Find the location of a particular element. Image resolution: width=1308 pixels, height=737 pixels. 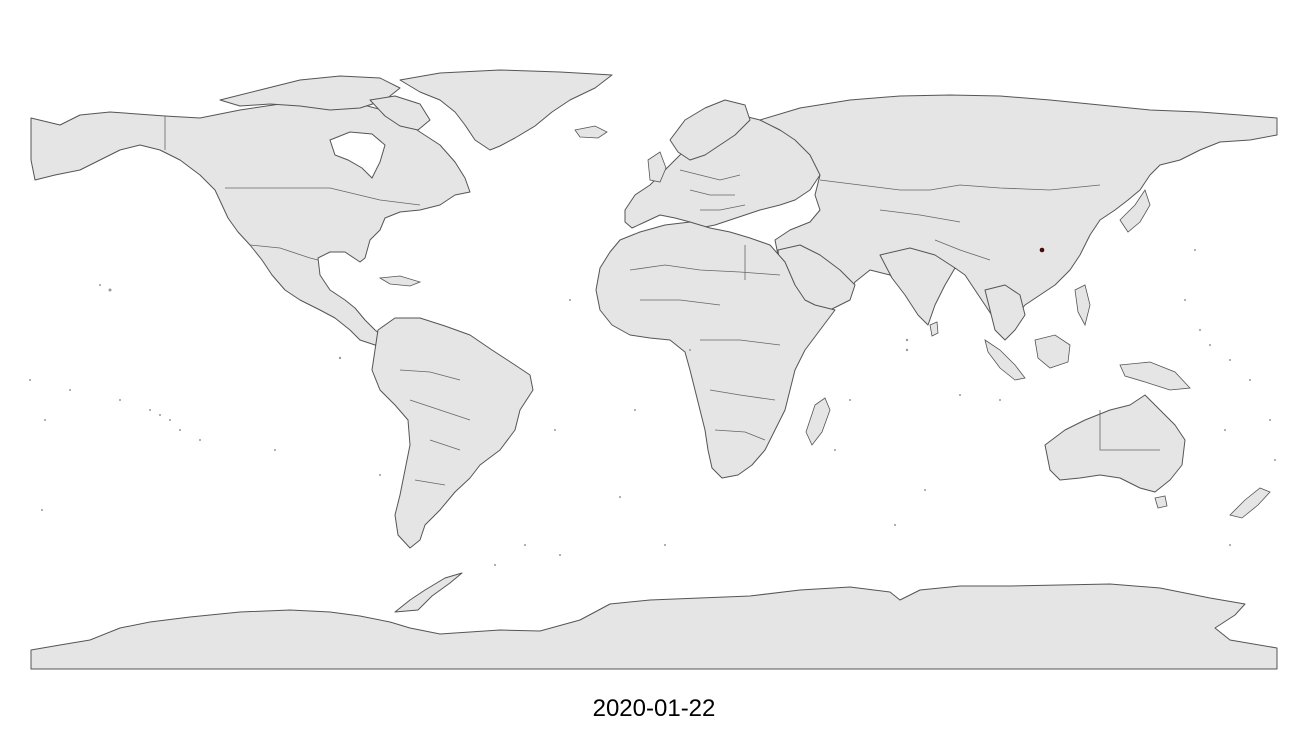

landmass-southeast-asia is located at coordinates (1005, 312).